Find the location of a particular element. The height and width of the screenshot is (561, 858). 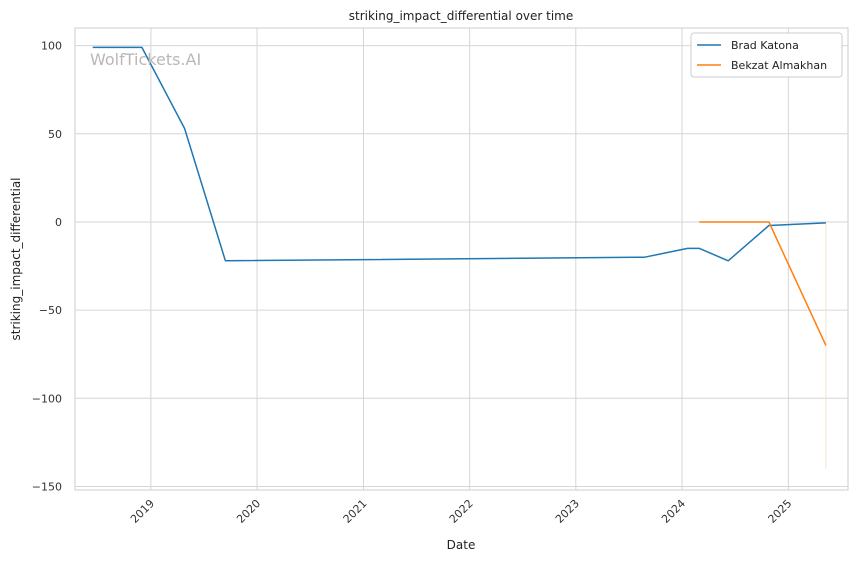

y-tick-label: −150 is located at coordinates (47, 486).